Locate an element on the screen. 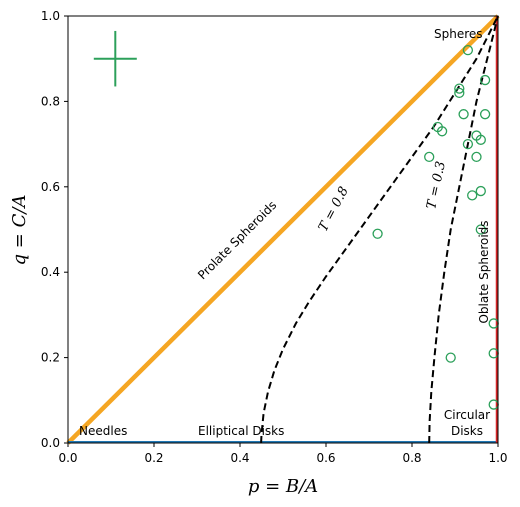 Image resolution: width=520 pixels, height=507 pixels. y-tick-label-4: 0.6 is located at coordinates (50, 187).